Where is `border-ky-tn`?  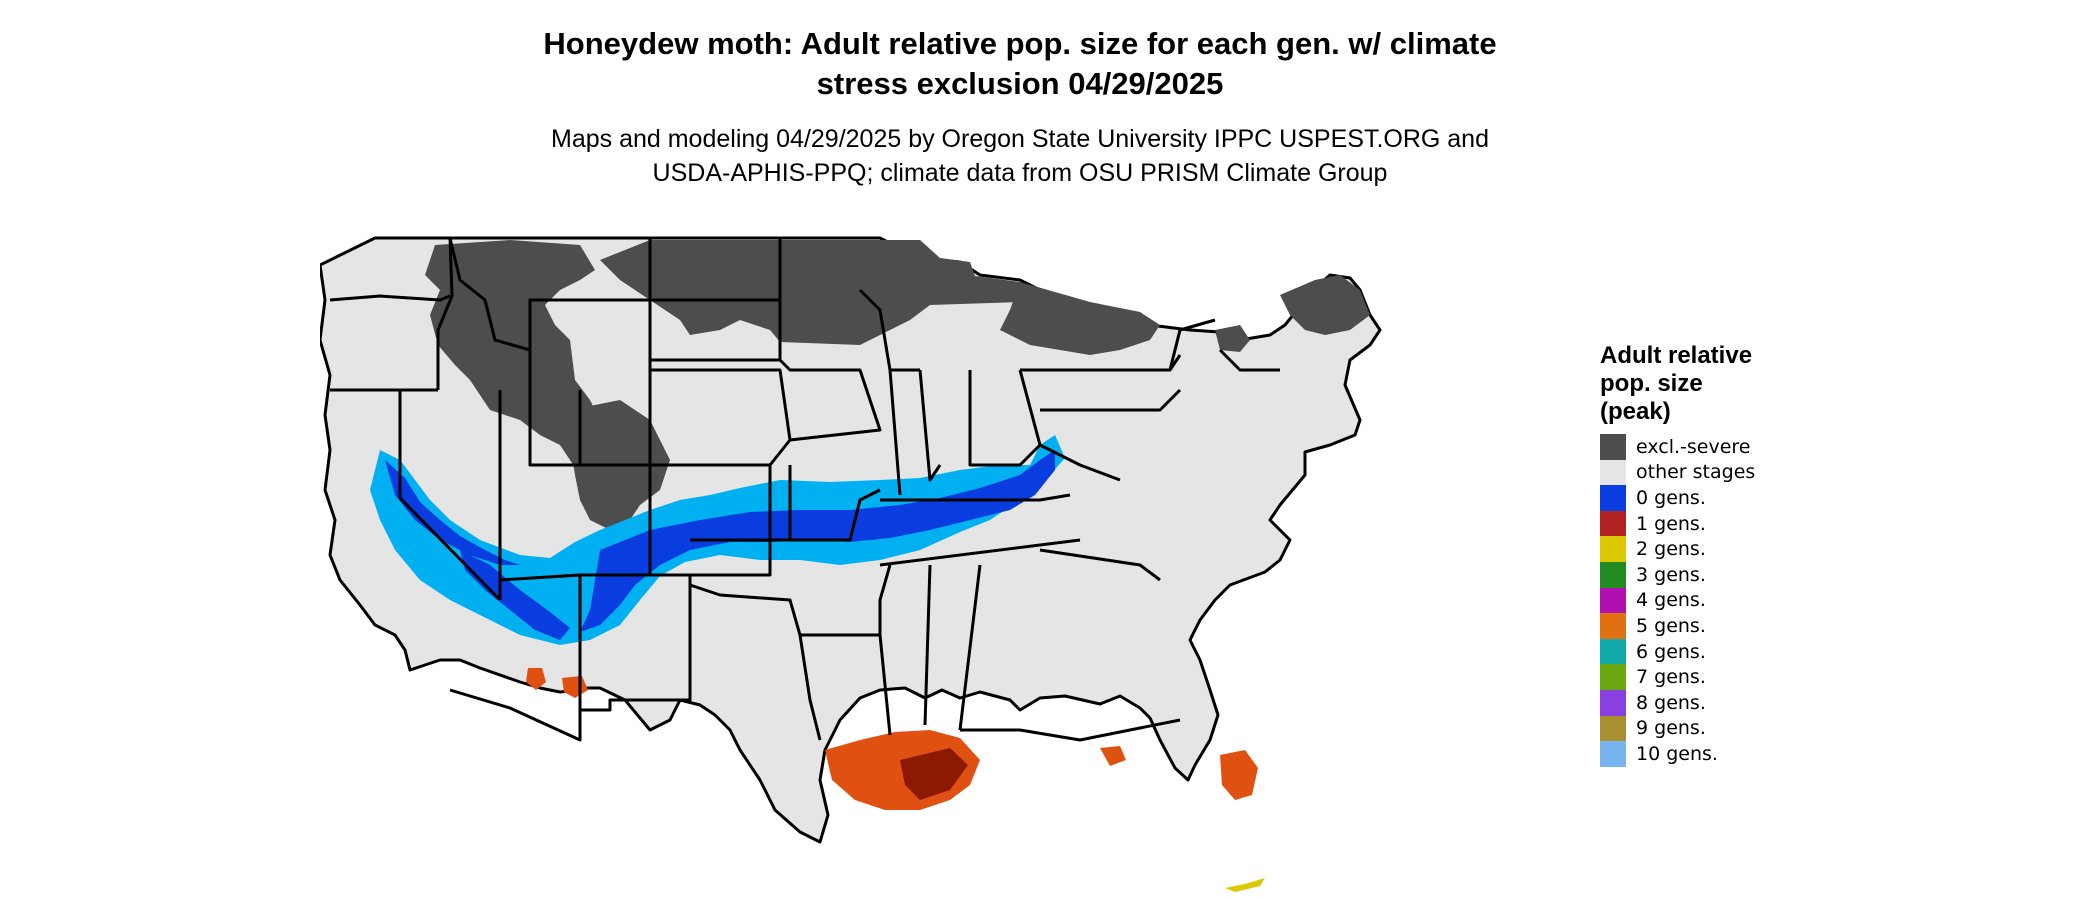
border-ky-tn is located at coordinates (975, 497).